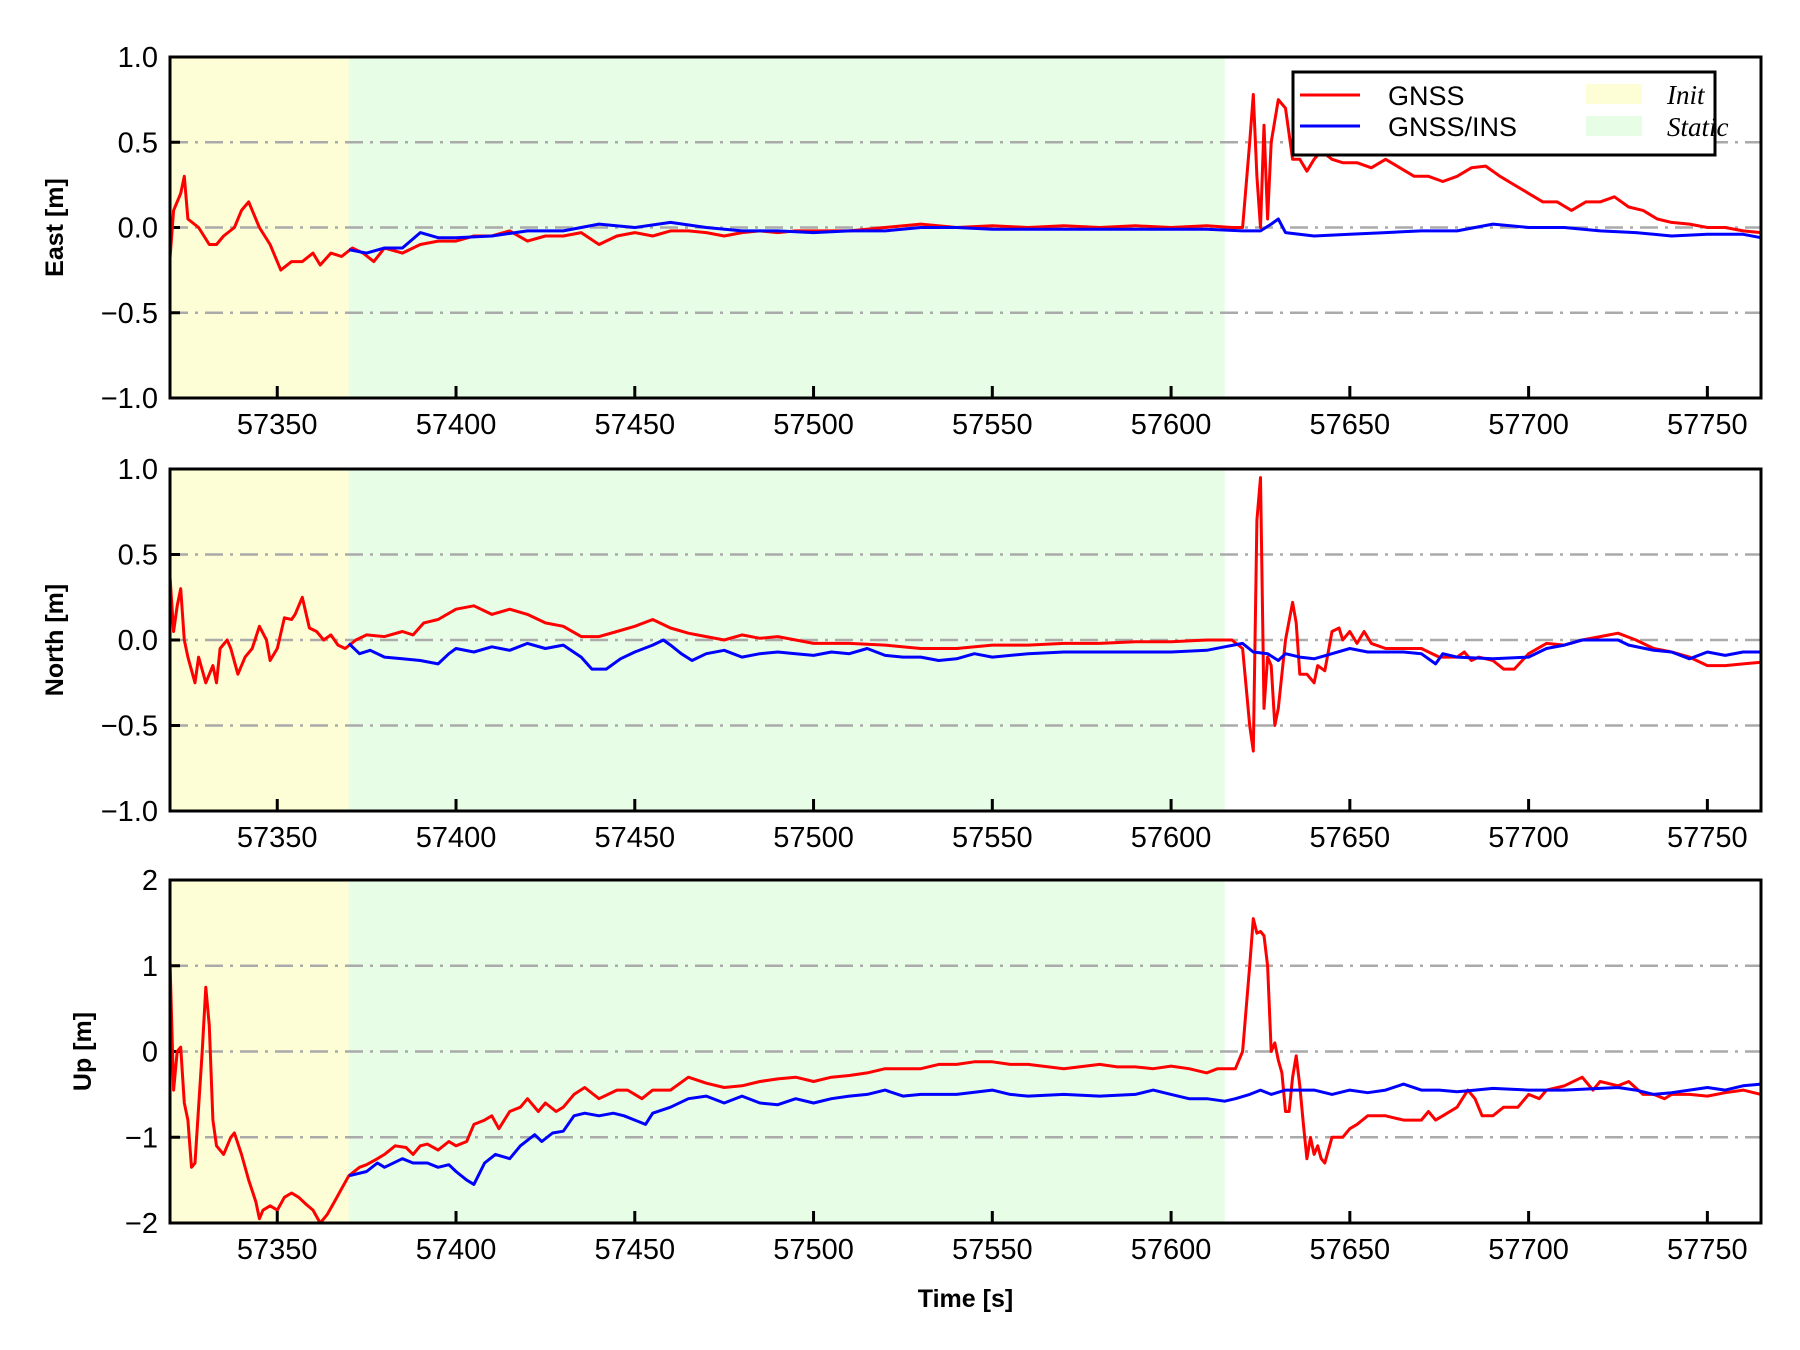 The image size is (1800, 1350). Describe the element at coordinates (150, 1053) in the screenshot. I see `y-tick-label: 0` at that location.